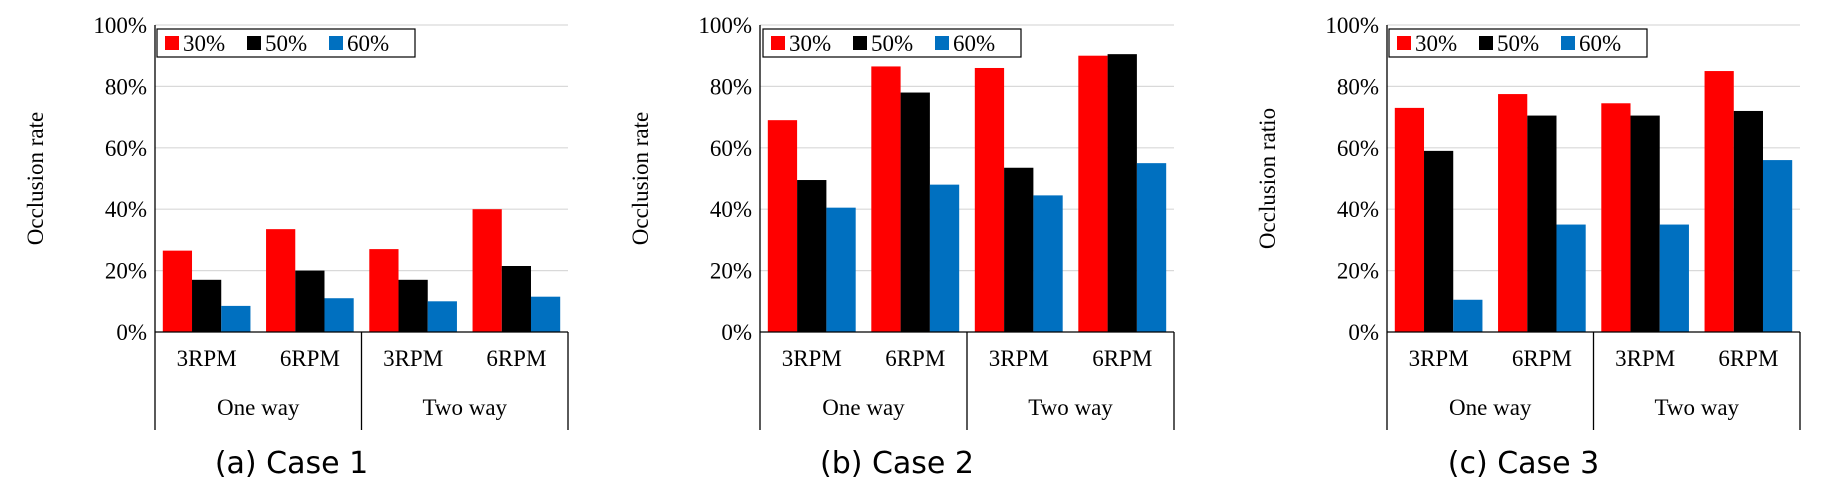 Image resolution: width=1848 pixels, height=502 pixels. What do you see at coordinates (291, 463) in the screenshot?
I see `chart-caption: (a) Case 1` at bounding box center [291, 463].